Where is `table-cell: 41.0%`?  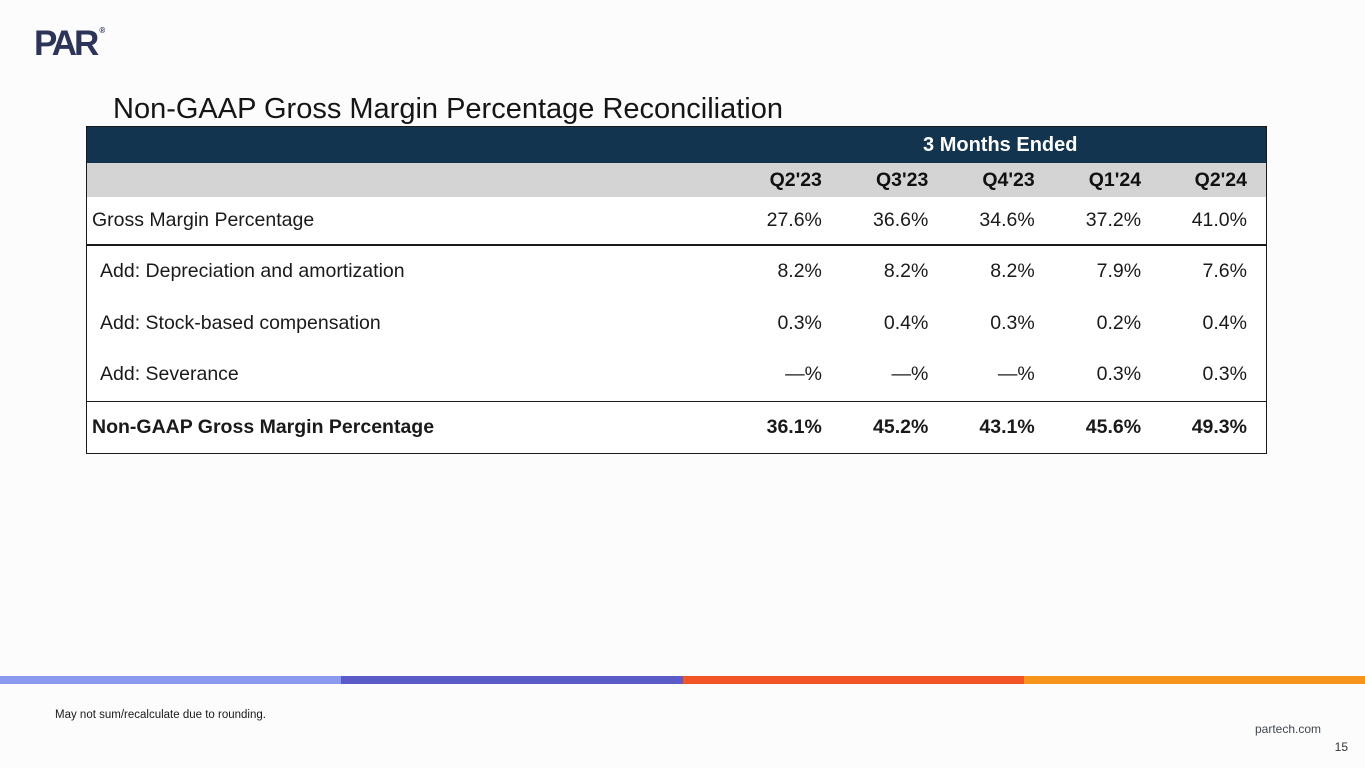
table-cell: 41.0% is located at coordinates (1213, 221).